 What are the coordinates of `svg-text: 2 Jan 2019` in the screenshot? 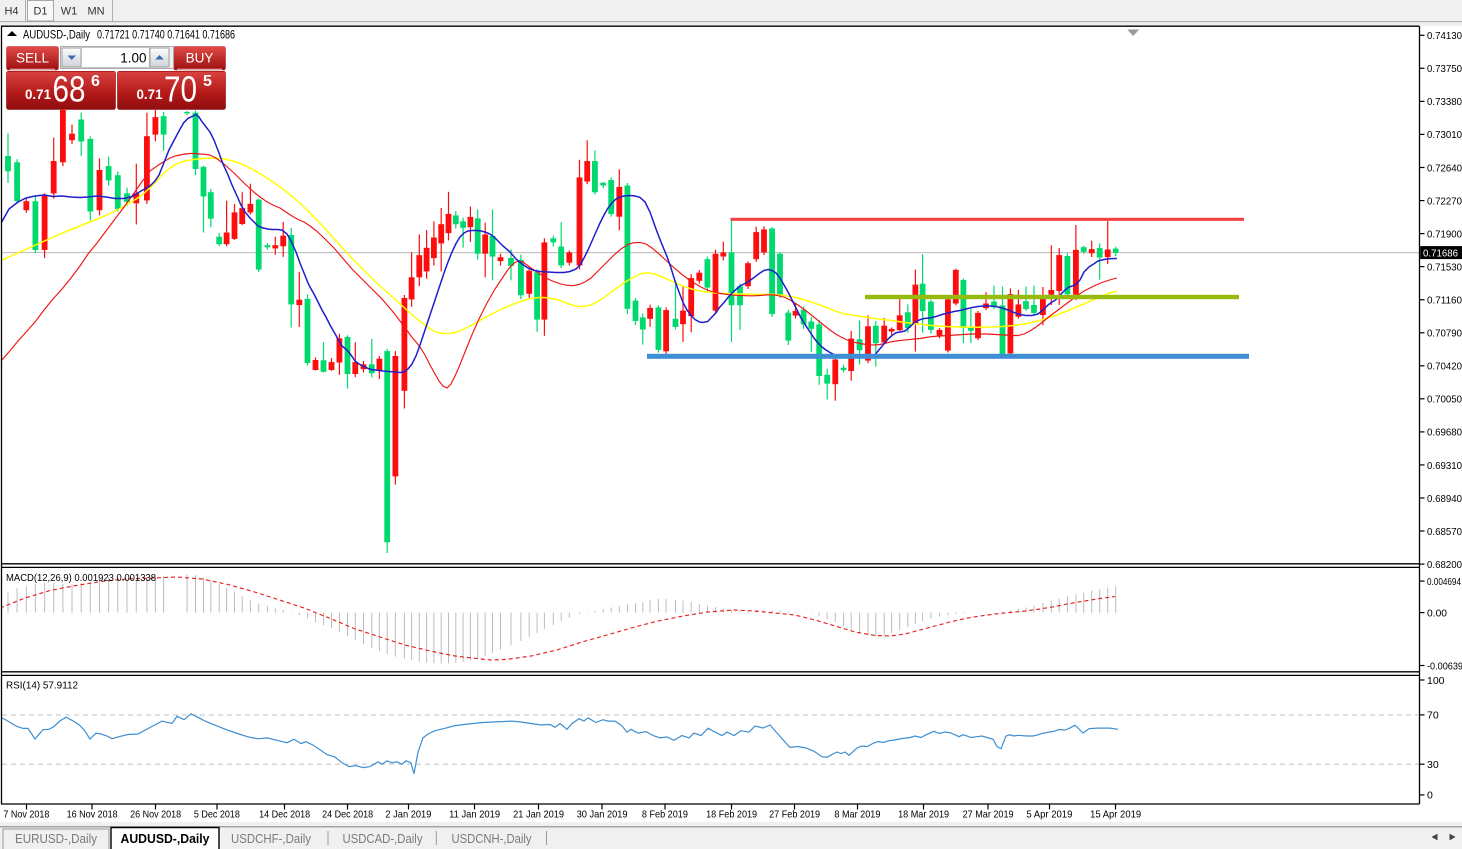 It's located at (408, 815).